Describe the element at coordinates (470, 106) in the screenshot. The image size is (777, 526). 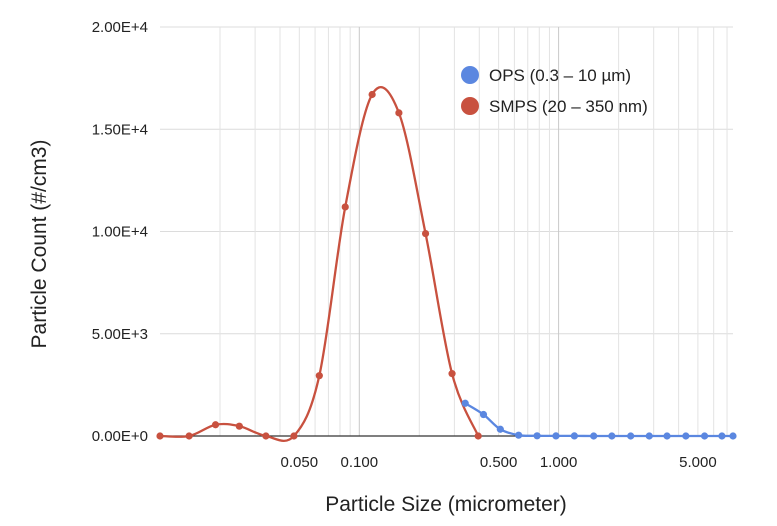
I see `legend-marker-smps` at that location.